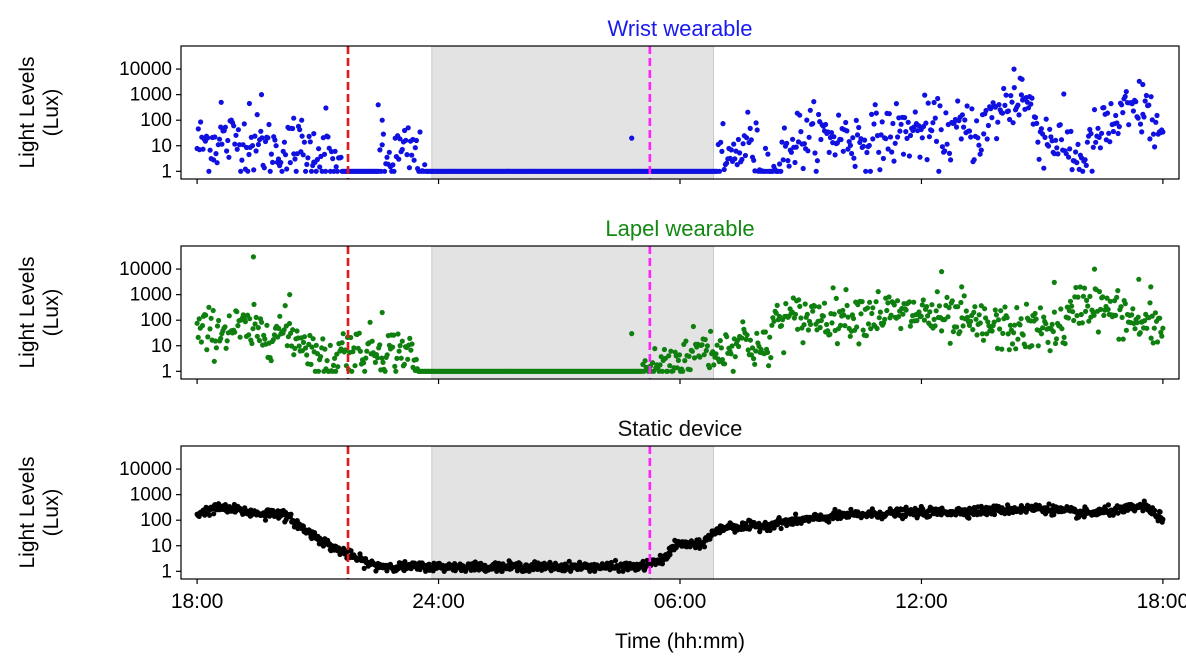  What do you see at coordinates (161, 546) in the screenshot?
I see `y-tick-label: 10` at bounding box center [161, 546].